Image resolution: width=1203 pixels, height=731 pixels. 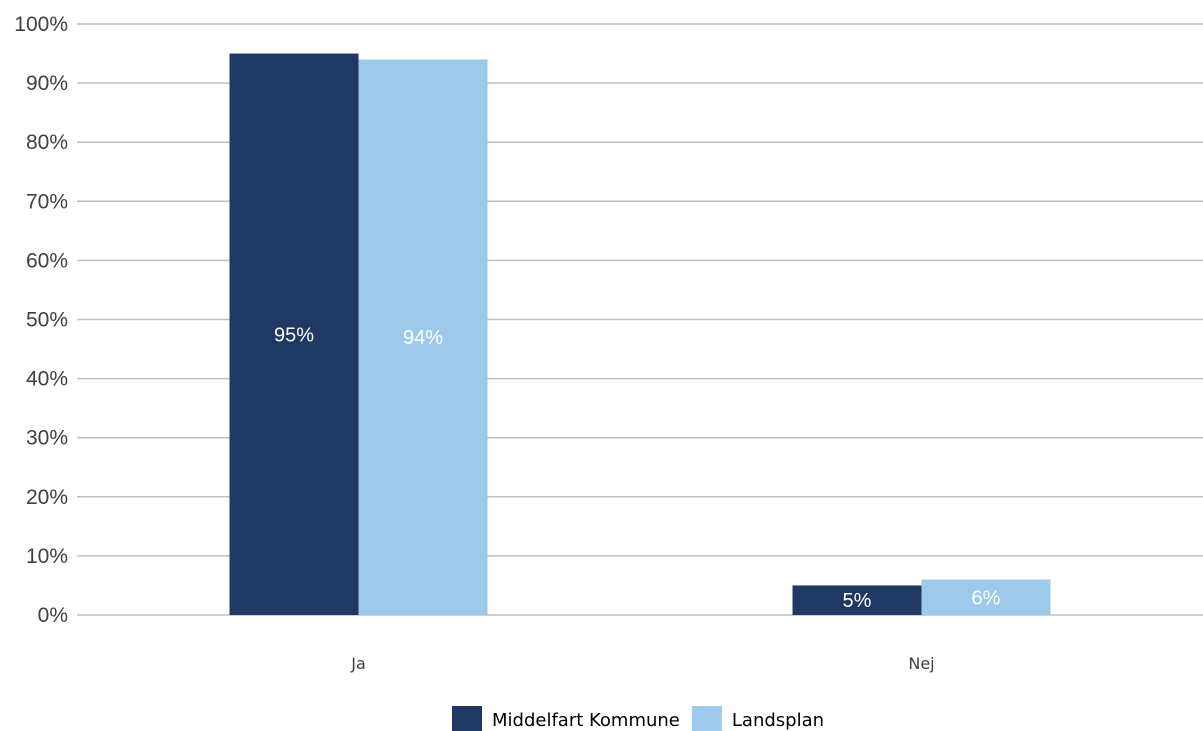 I want to click on y-tick-label: 20%, so click(x=47, y=497).